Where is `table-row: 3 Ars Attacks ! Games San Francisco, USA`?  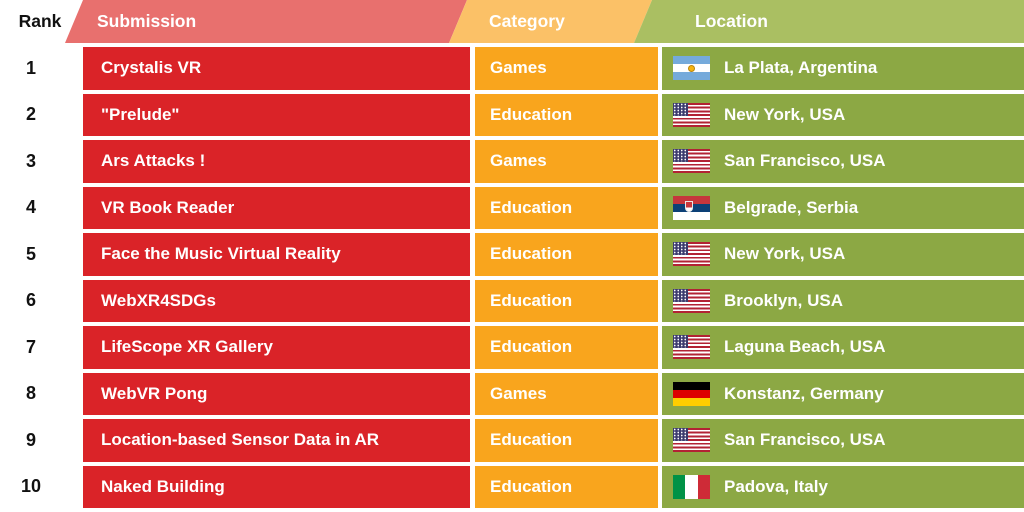 table-row: 3 Ars Attacks ! Games San Francisco, USA is located at coordinates (512, 161).